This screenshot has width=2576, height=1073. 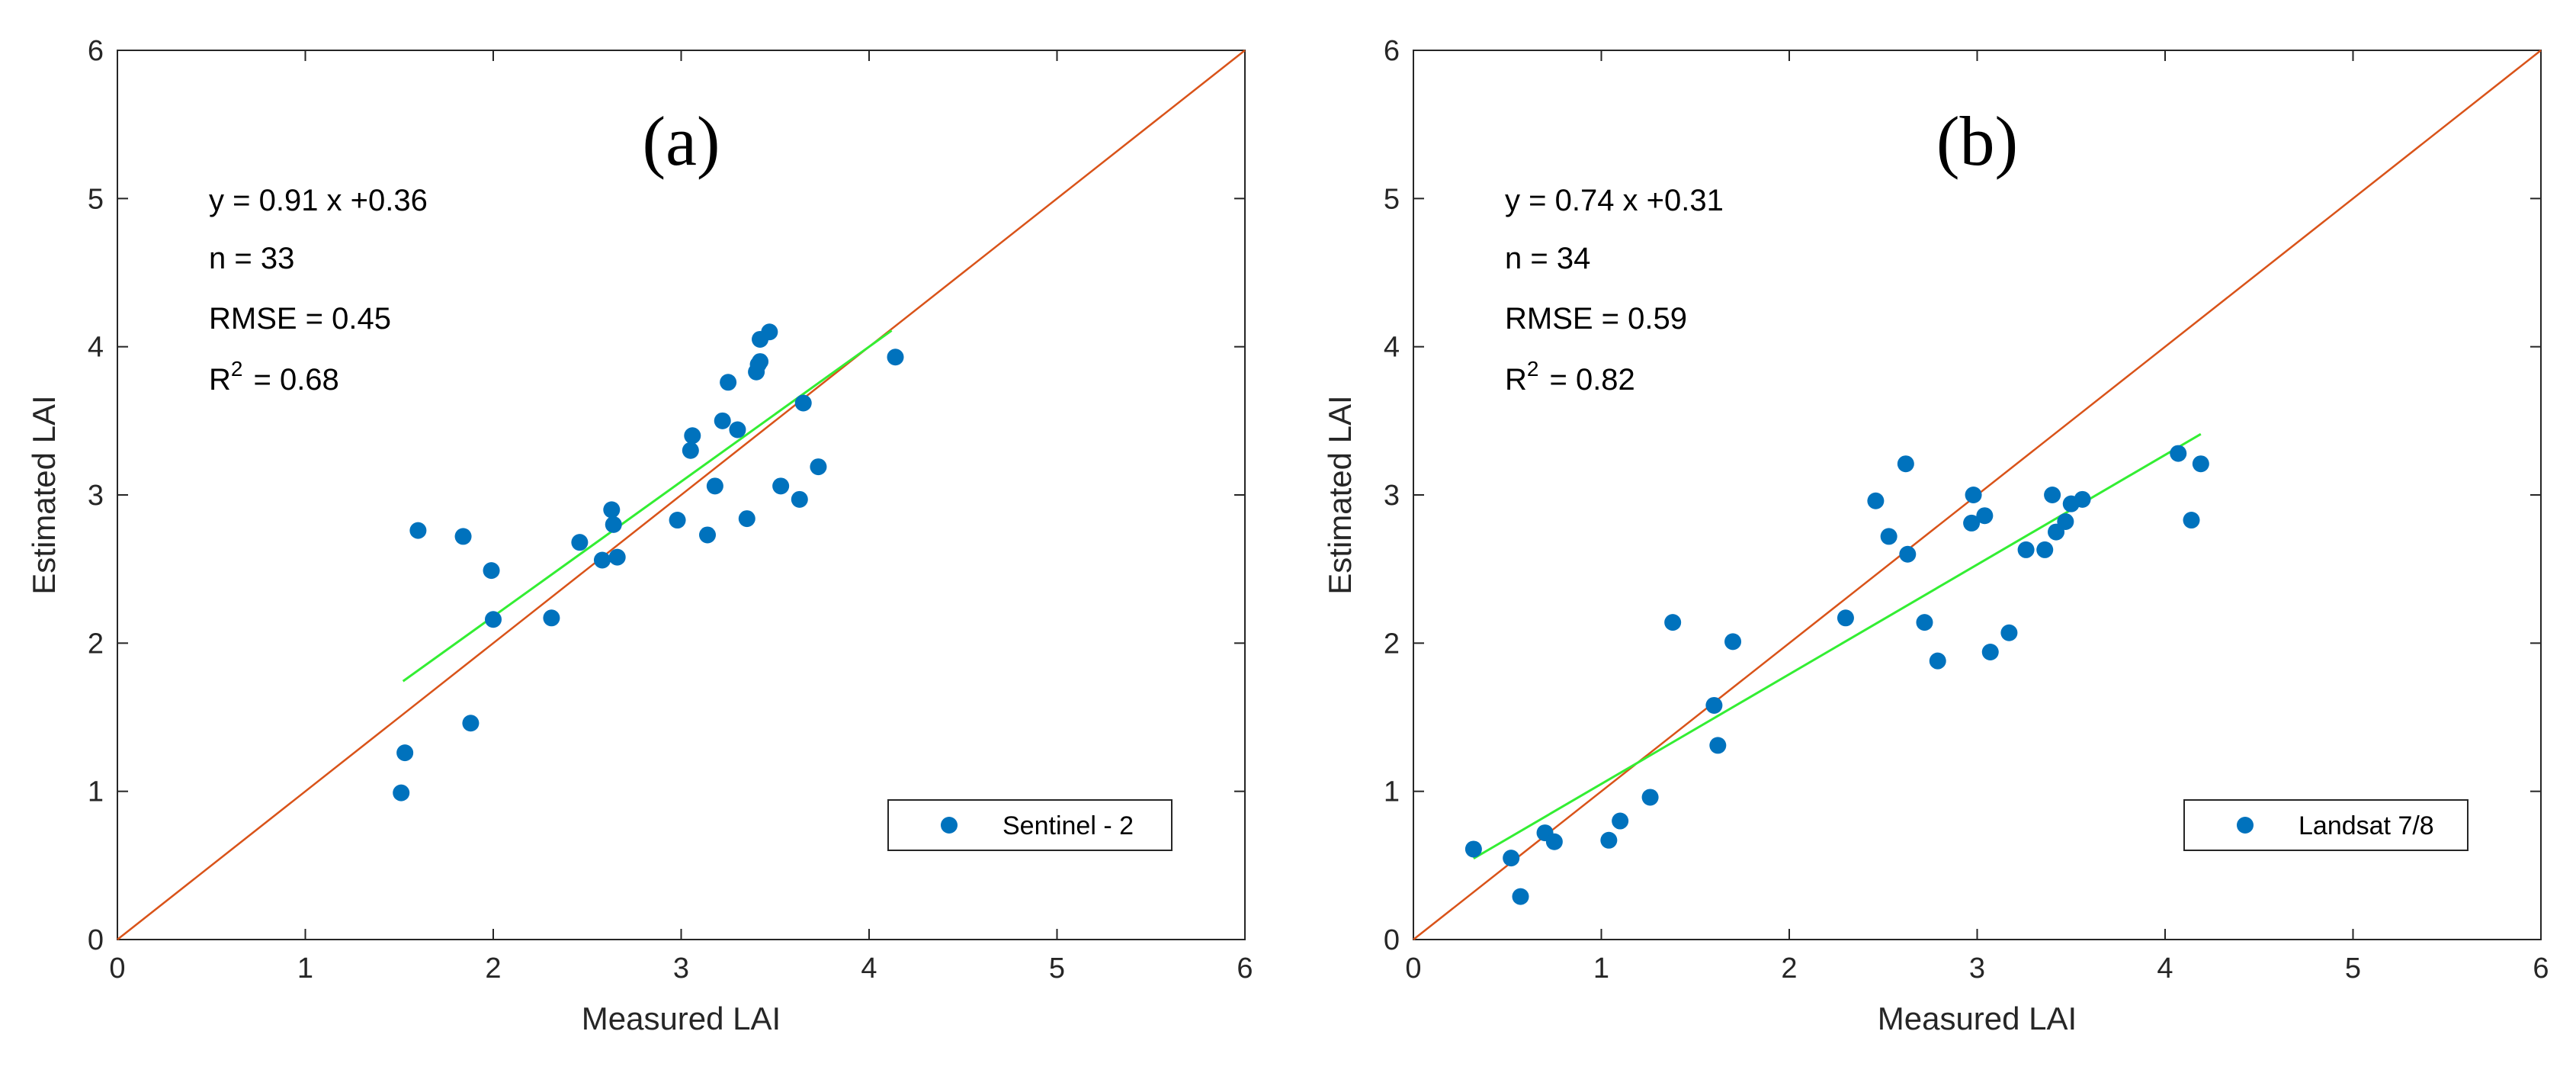 What do you see at coordinates (681, 141) in the screenshot?
I see `panel-label: (a)` at bounding box center [681, 141].